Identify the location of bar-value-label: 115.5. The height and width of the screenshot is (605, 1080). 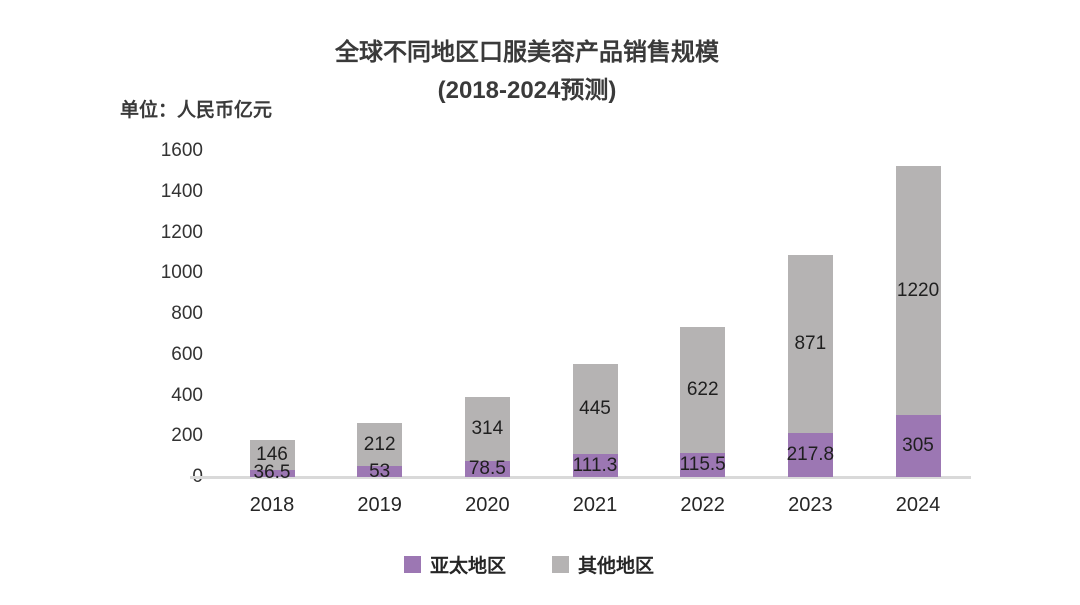
(702, 465).